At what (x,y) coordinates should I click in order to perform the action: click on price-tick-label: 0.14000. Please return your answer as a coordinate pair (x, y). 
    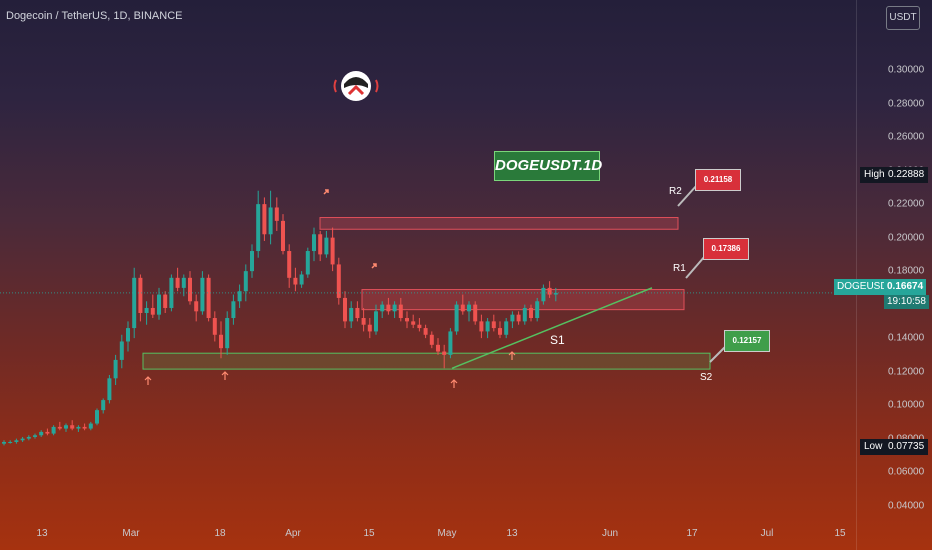
    Looking at the image, I should click on (906, 338).